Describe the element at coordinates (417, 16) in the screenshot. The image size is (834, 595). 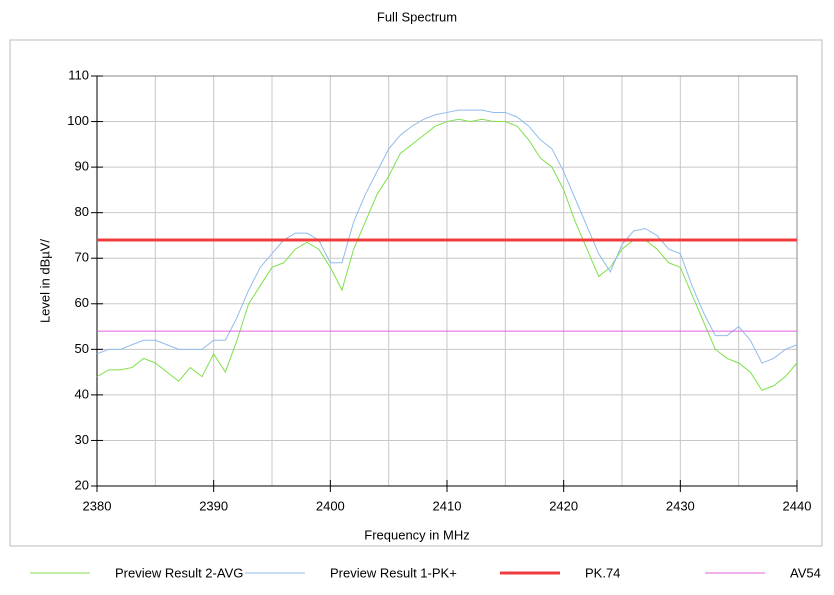
I see `chart-title: Full Spectrum` at that location.